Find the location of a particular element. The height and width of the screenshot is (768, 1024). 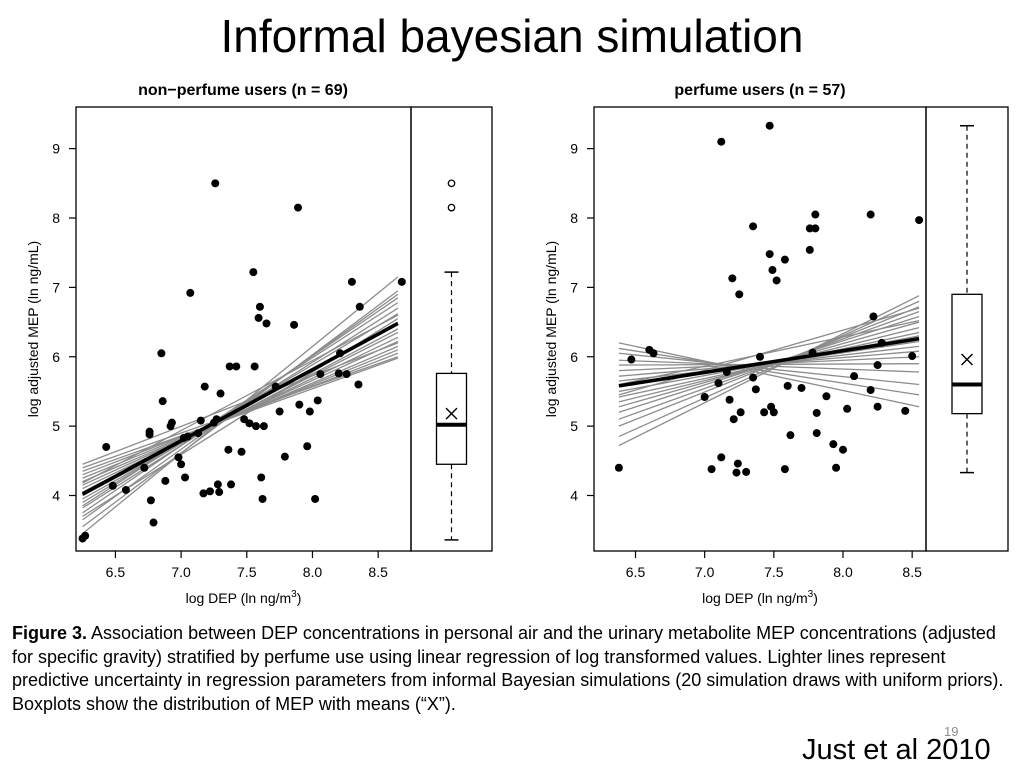

x-tick-label: 8.5 is located at coordinates (378, 572).